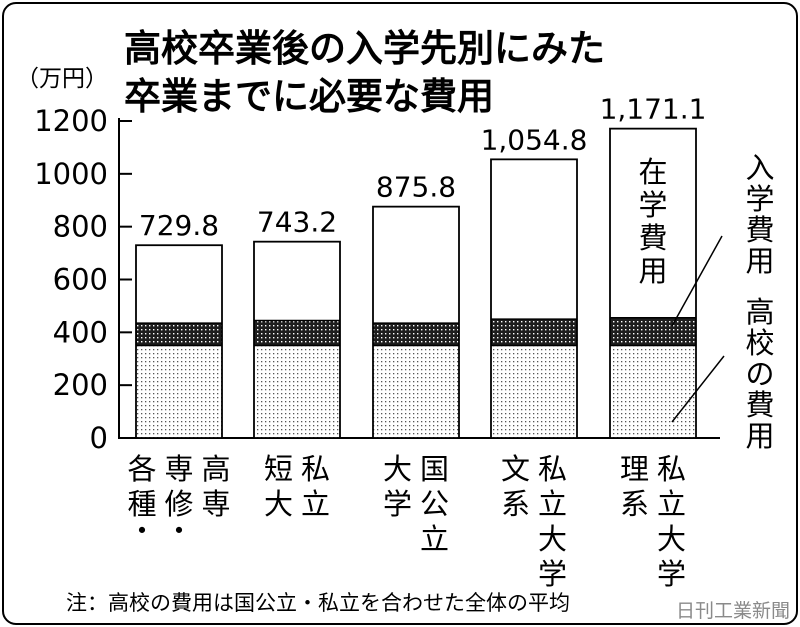 The width and height of the screenshot is (800, 627). Describe the element at coordinates (698, 389) in the screenshot. I see `legend-leader-highschool-cost` at that location.